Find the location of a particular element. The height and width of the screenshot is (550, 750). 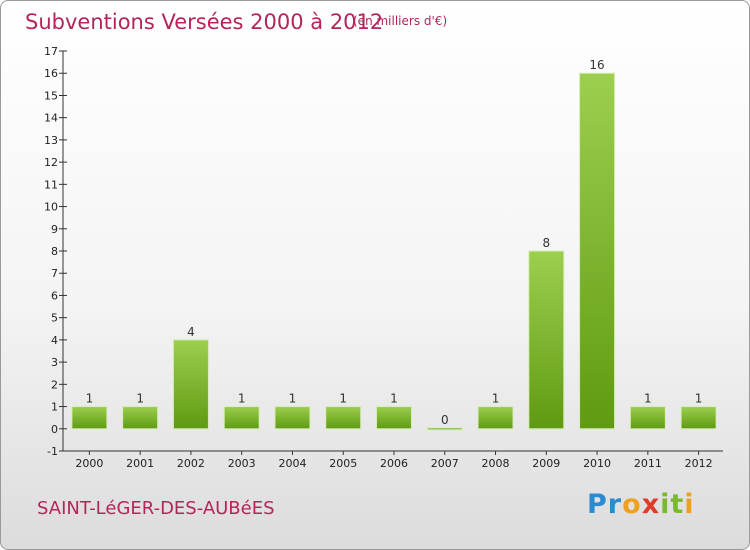

chart-title: Subventions Versées 2000 à 2012 is located at coordinates (204, 22).